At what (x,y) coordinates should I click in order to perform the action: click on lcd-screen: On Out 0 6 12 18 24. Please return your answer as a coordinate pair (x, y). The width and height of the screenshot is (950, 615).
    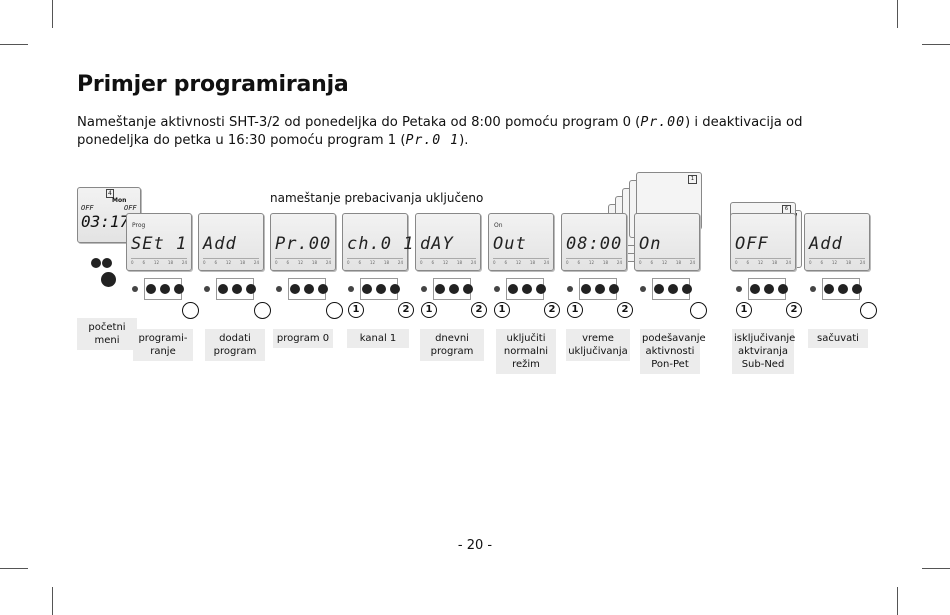
    Looking at the image, I should click on (521, 242).